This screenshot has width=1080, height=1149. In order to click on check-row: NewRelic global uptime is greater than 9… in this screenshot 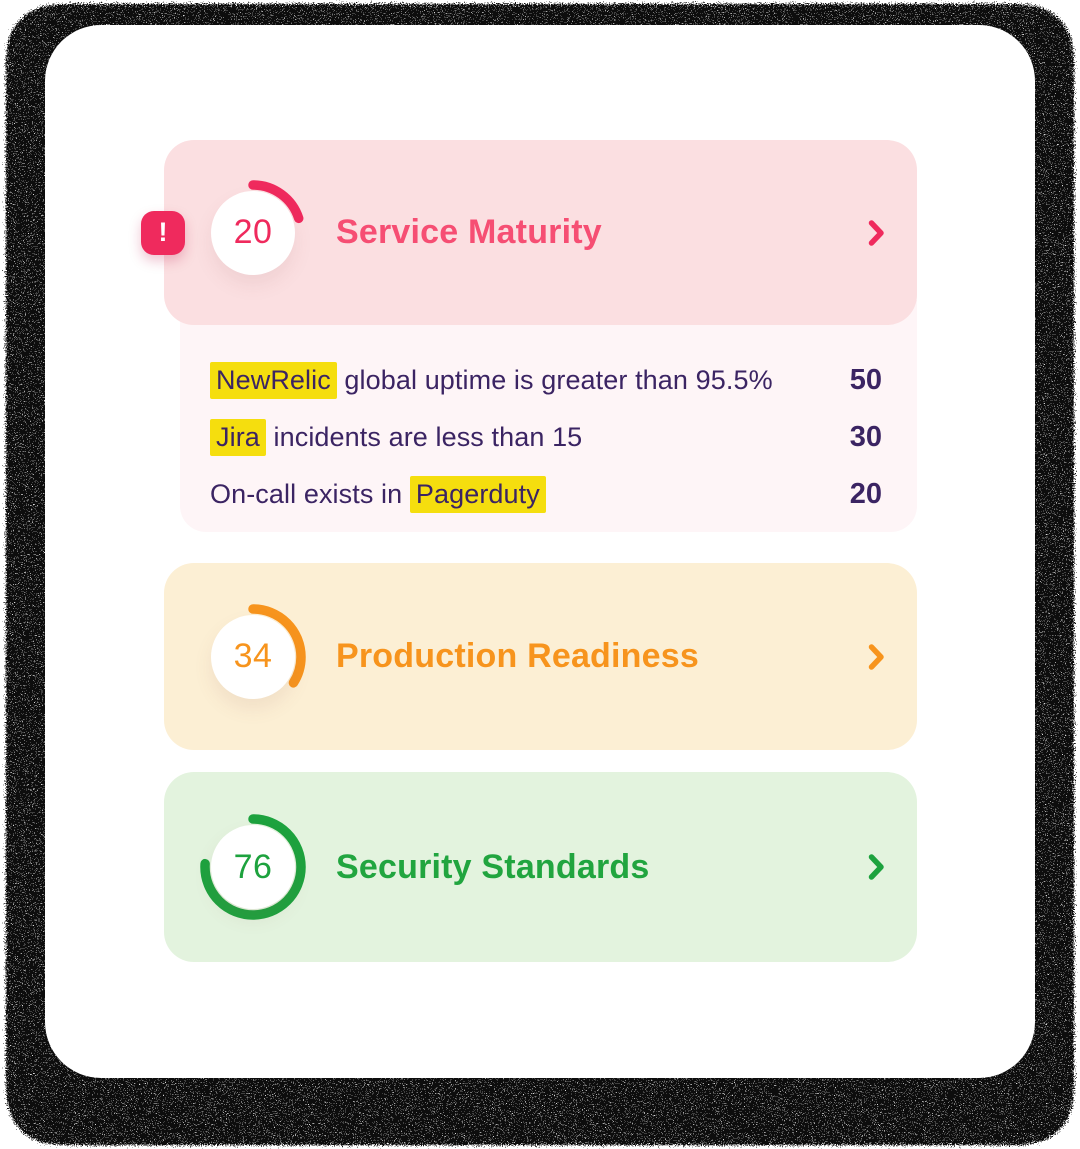, I will do `click(546, 380)`.